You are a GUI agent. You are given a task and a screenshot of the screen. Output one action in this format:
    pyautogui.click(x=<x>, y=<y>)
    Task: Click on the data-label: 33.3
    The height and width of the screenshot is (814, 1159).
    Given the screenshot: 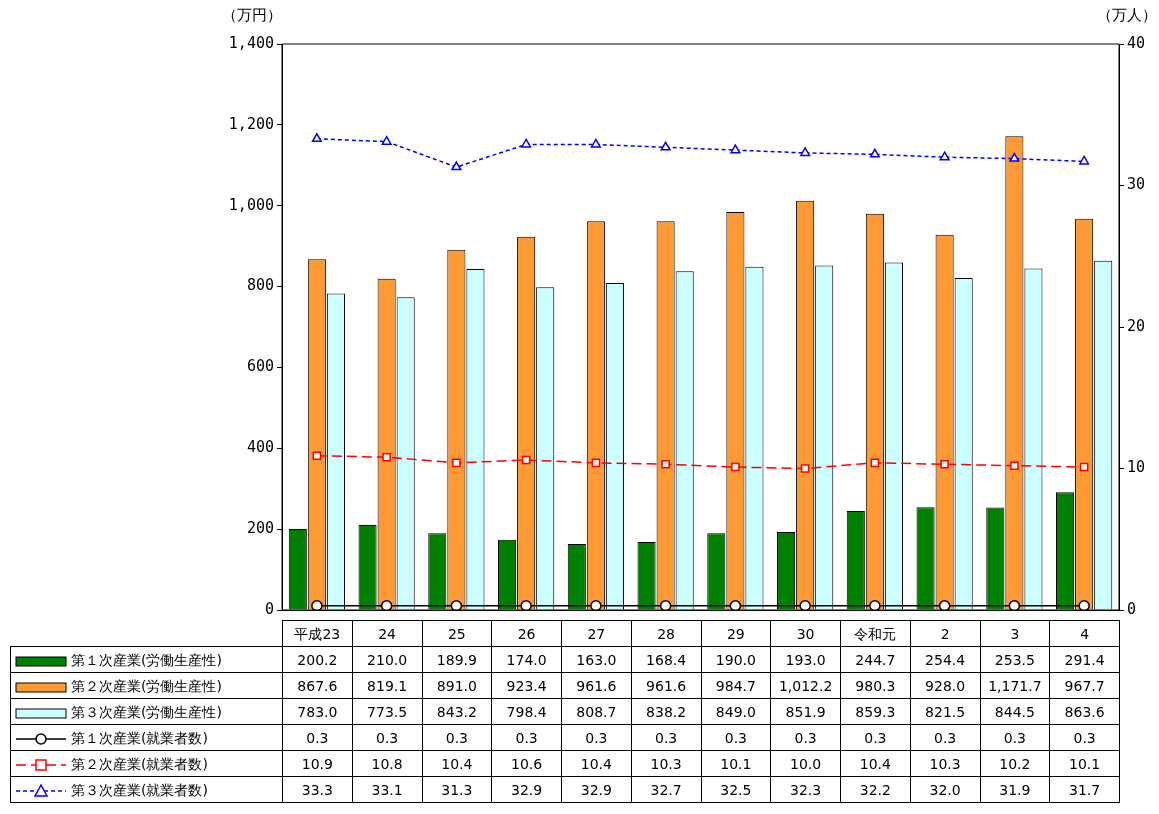 What is the action you would take?
    pyautogui.click(x=317, y=789)
    